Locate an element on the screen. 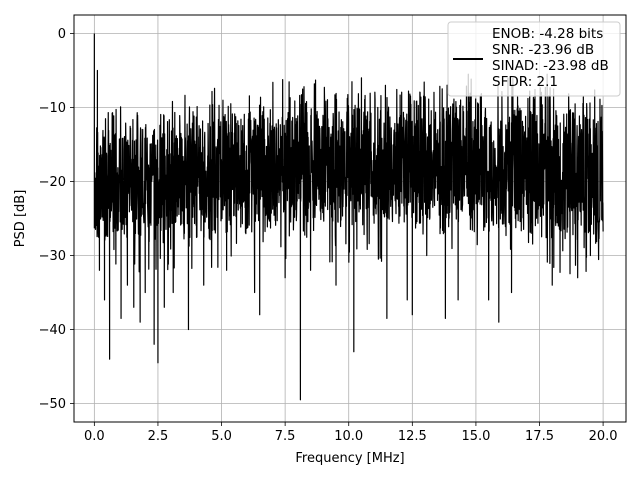 The width and height of the screenshot is (640, 480). y-axis: 0 −10 −20 −30 −40 −50 is located at coordinates (56, 219).